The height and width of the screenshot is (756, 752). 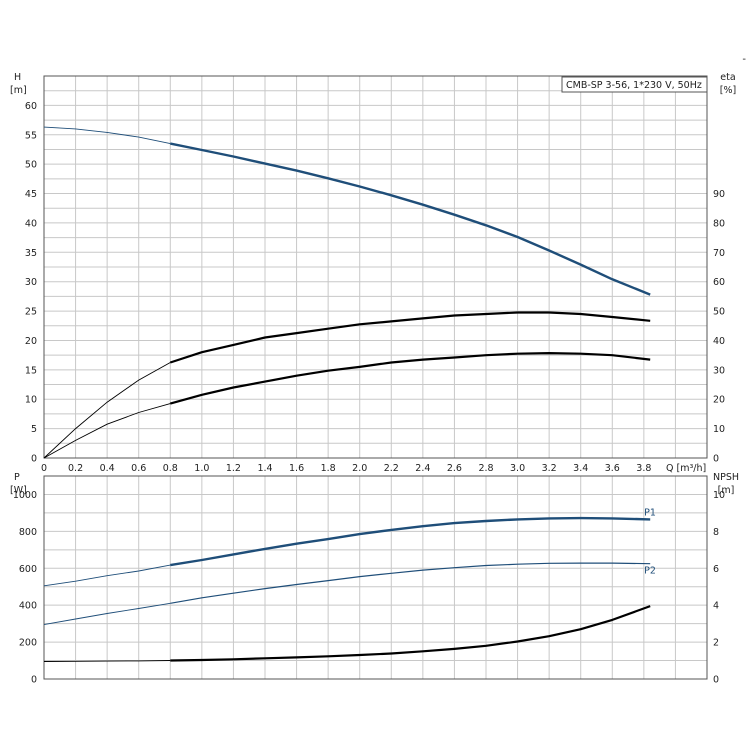 I want to click on y-right-axis-unit: [m], so click(x=726, y=490).